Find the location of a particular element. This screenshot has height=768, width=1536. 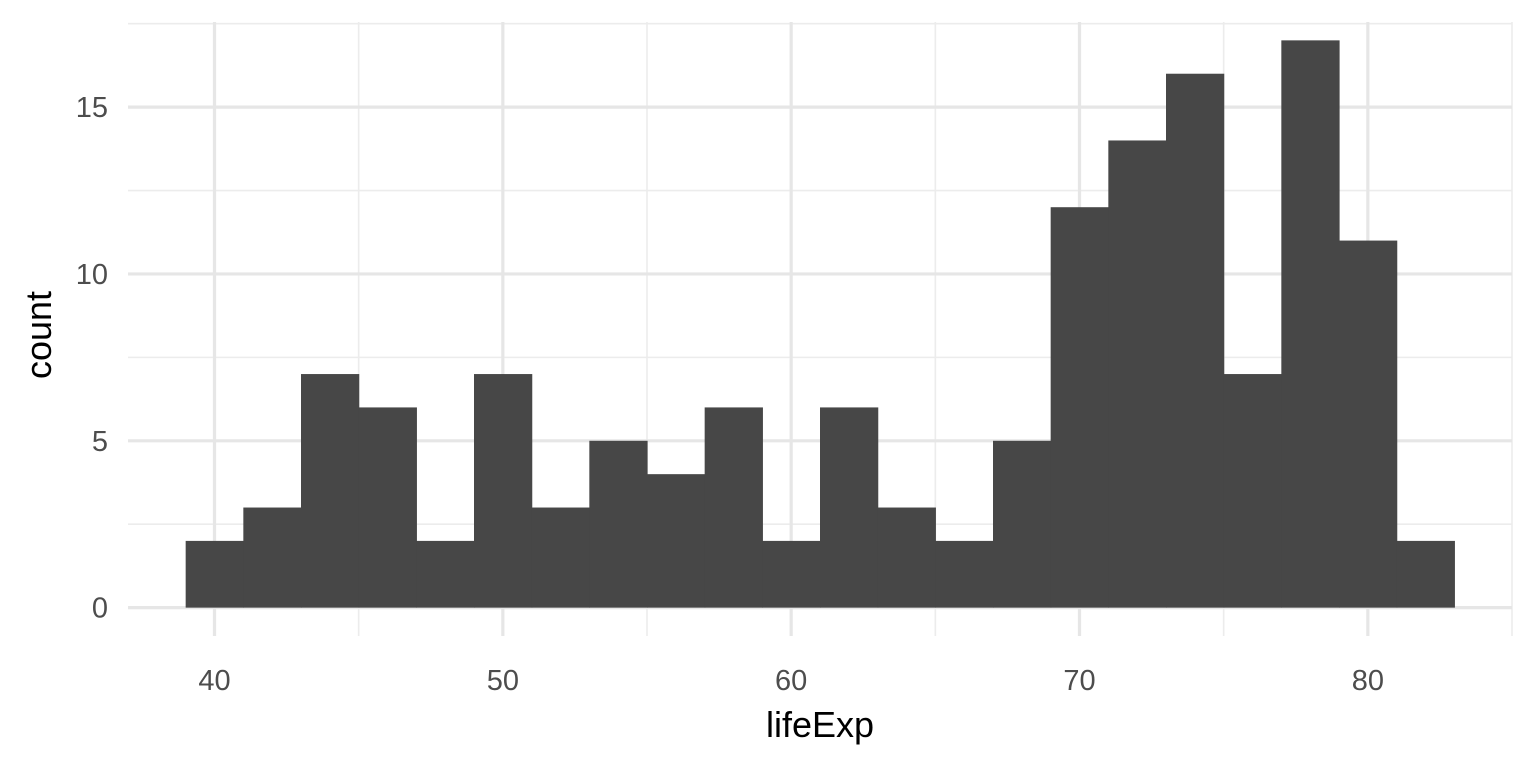

x-tick-label: 60 is located at coordinates (791, 681).